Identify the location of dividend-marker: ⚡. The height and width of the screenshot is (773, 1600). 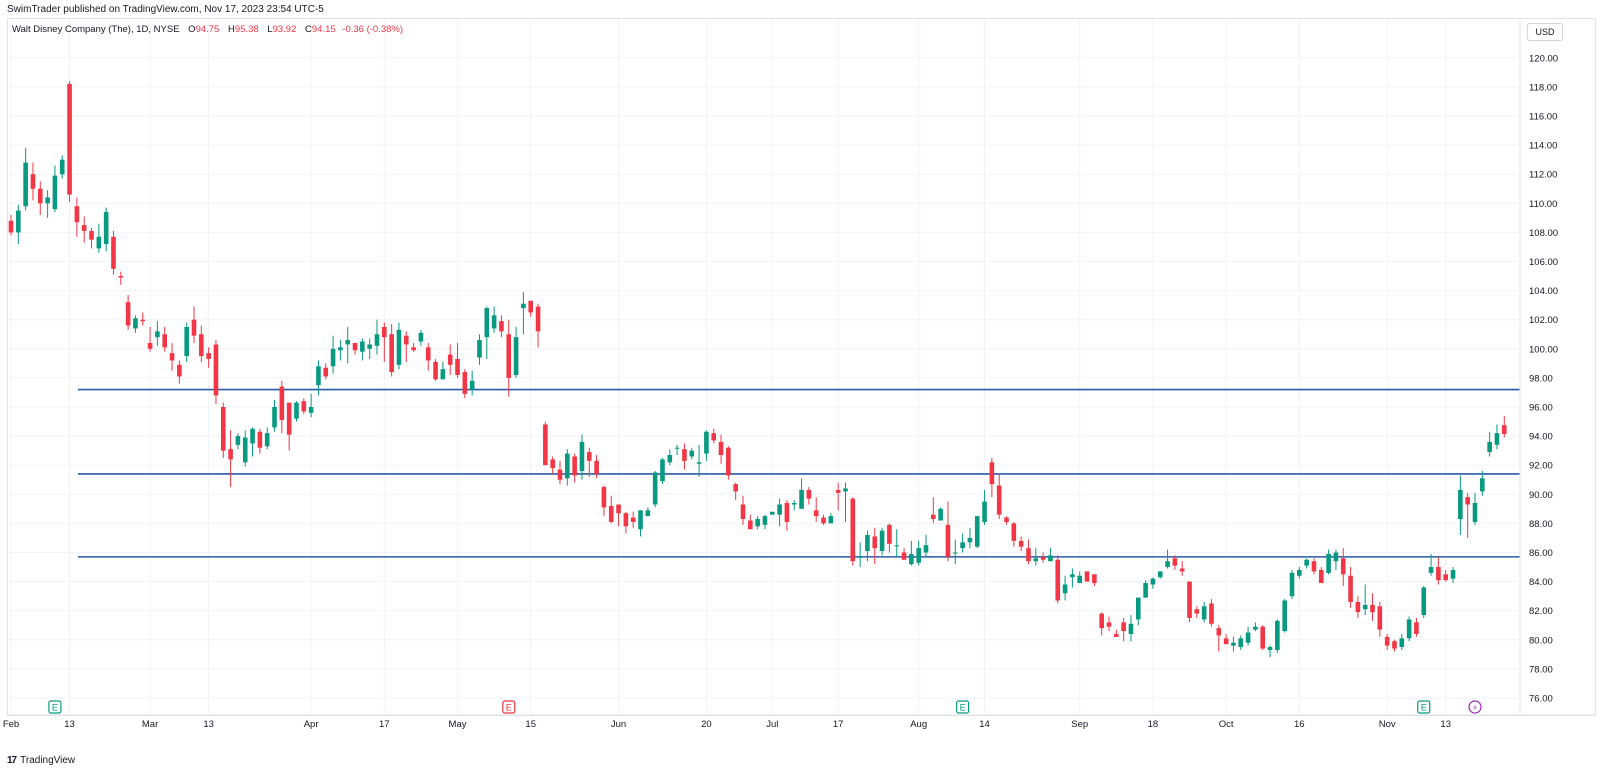
(1475, 707).